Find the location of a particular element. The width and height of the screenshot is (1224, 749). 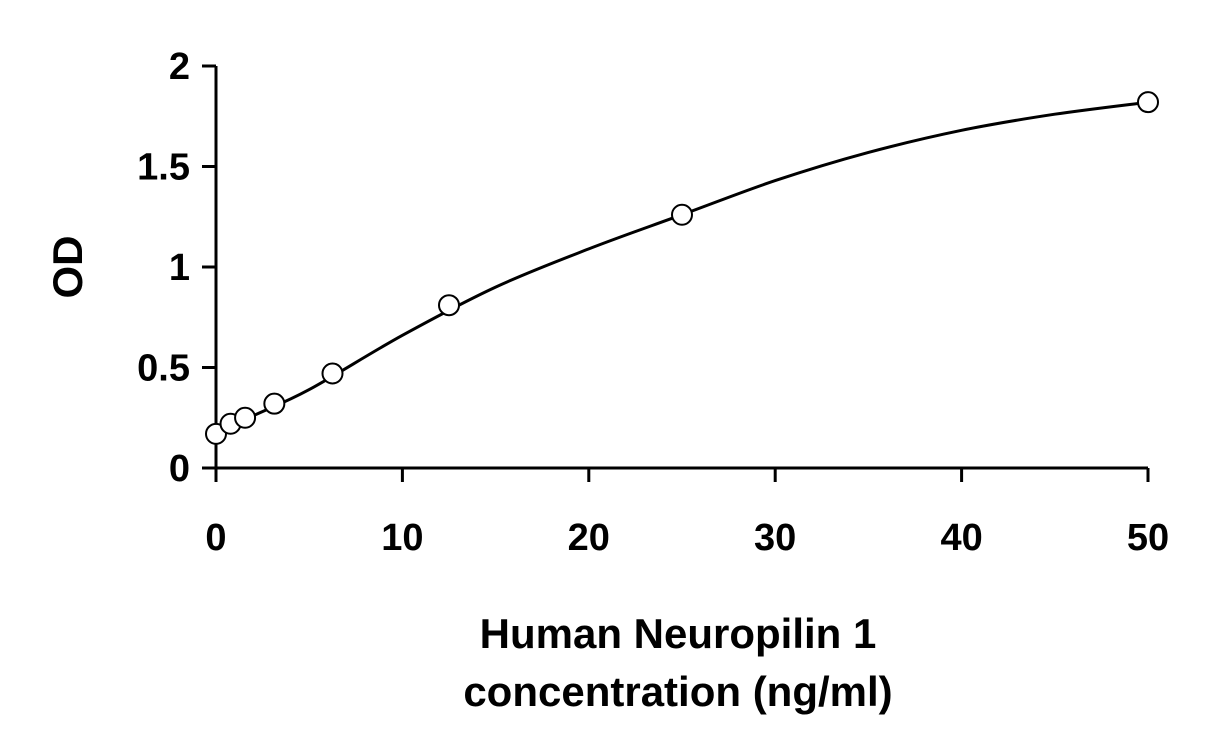

y-tick-label: 0 is located at coordinates (179, 469).